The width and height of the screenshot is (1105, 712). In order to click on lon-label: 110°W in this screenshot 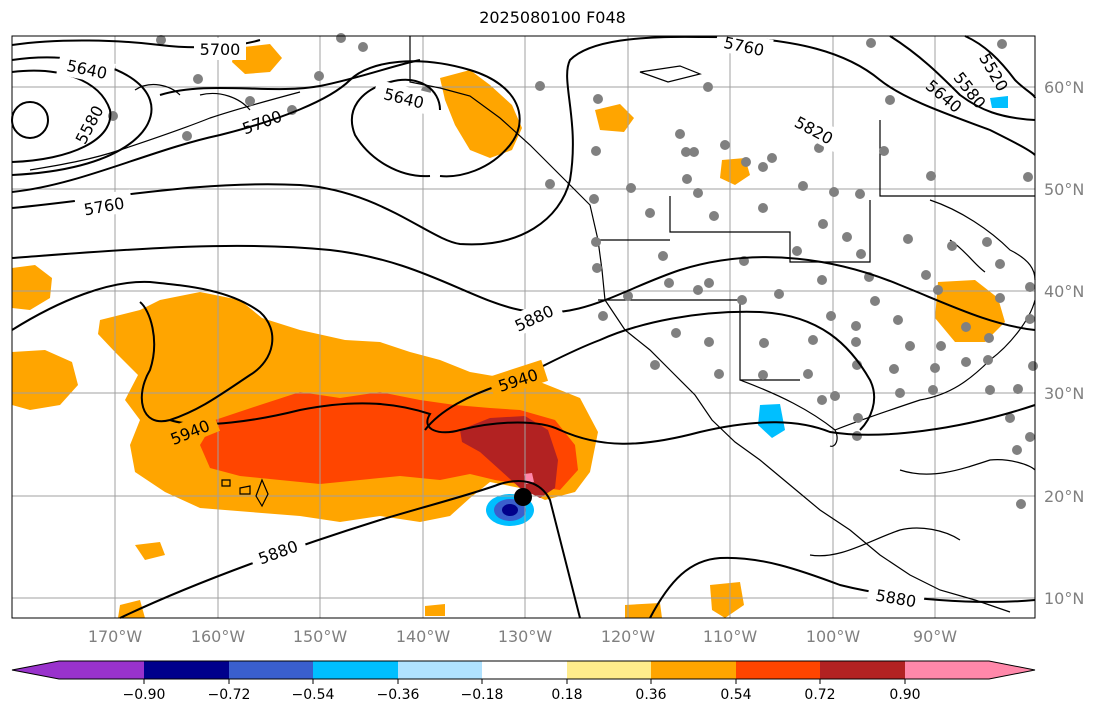, I will do `click(730, 636)`.